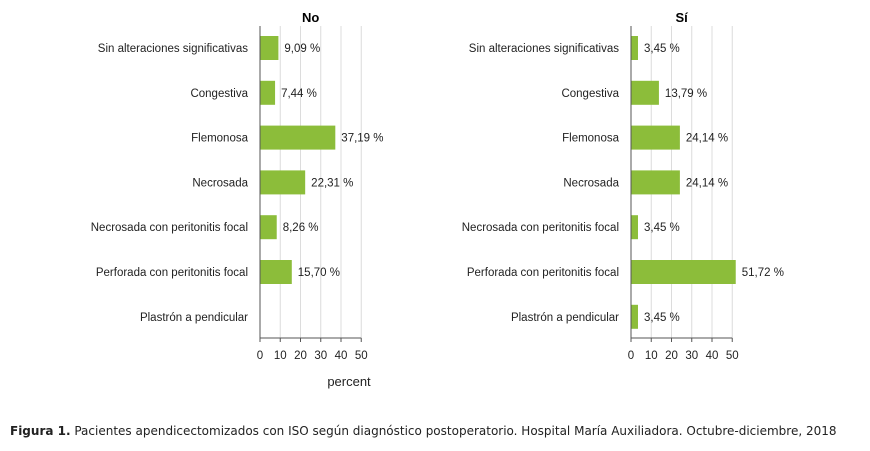 The width and height of the screenshot is (870, 451). I want to click on value-label: 51,72 %, so click(763, 273).